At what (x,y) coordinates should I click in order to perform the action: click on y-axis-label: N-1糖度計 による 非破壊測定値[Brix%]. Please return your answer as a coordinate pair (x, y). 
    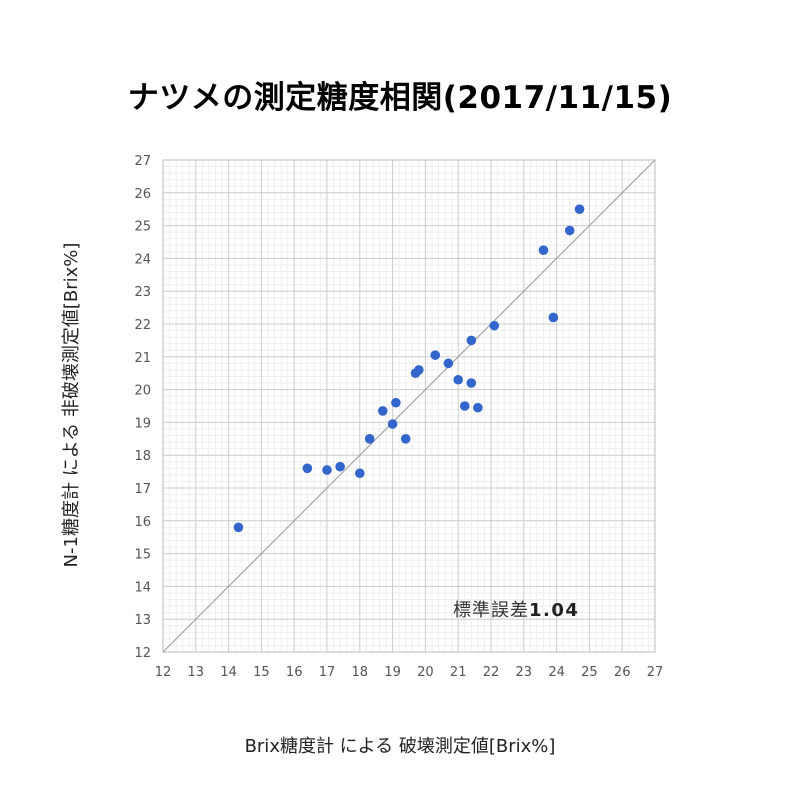
    Looking at the image, I should click on (71, 405).